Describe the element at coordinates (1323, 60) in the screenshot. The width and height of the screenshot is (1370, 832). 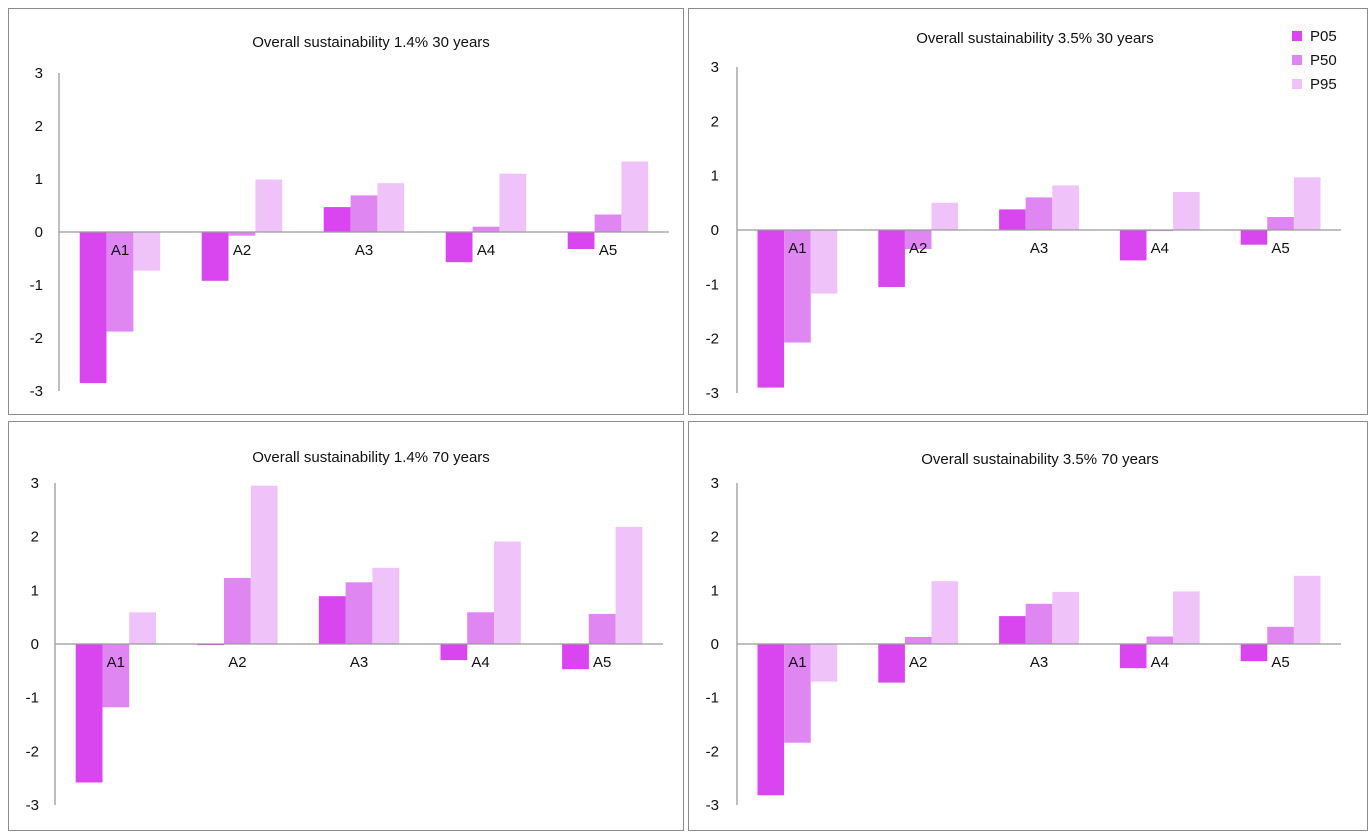
I see `legend-label-p50: P50` at that location.